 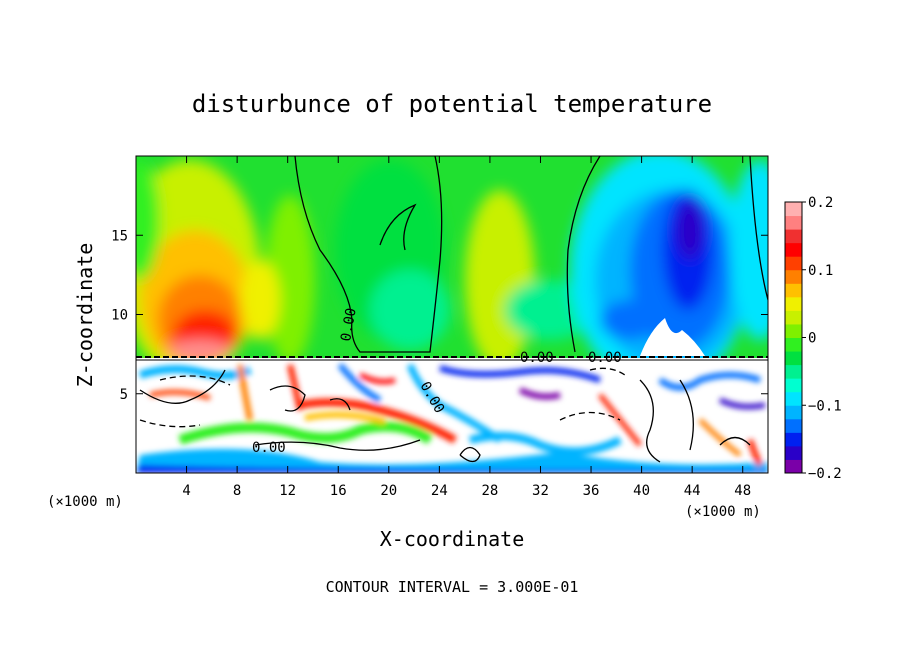 I want to click on x-tick-label: 24, so click(x=439, y=491).